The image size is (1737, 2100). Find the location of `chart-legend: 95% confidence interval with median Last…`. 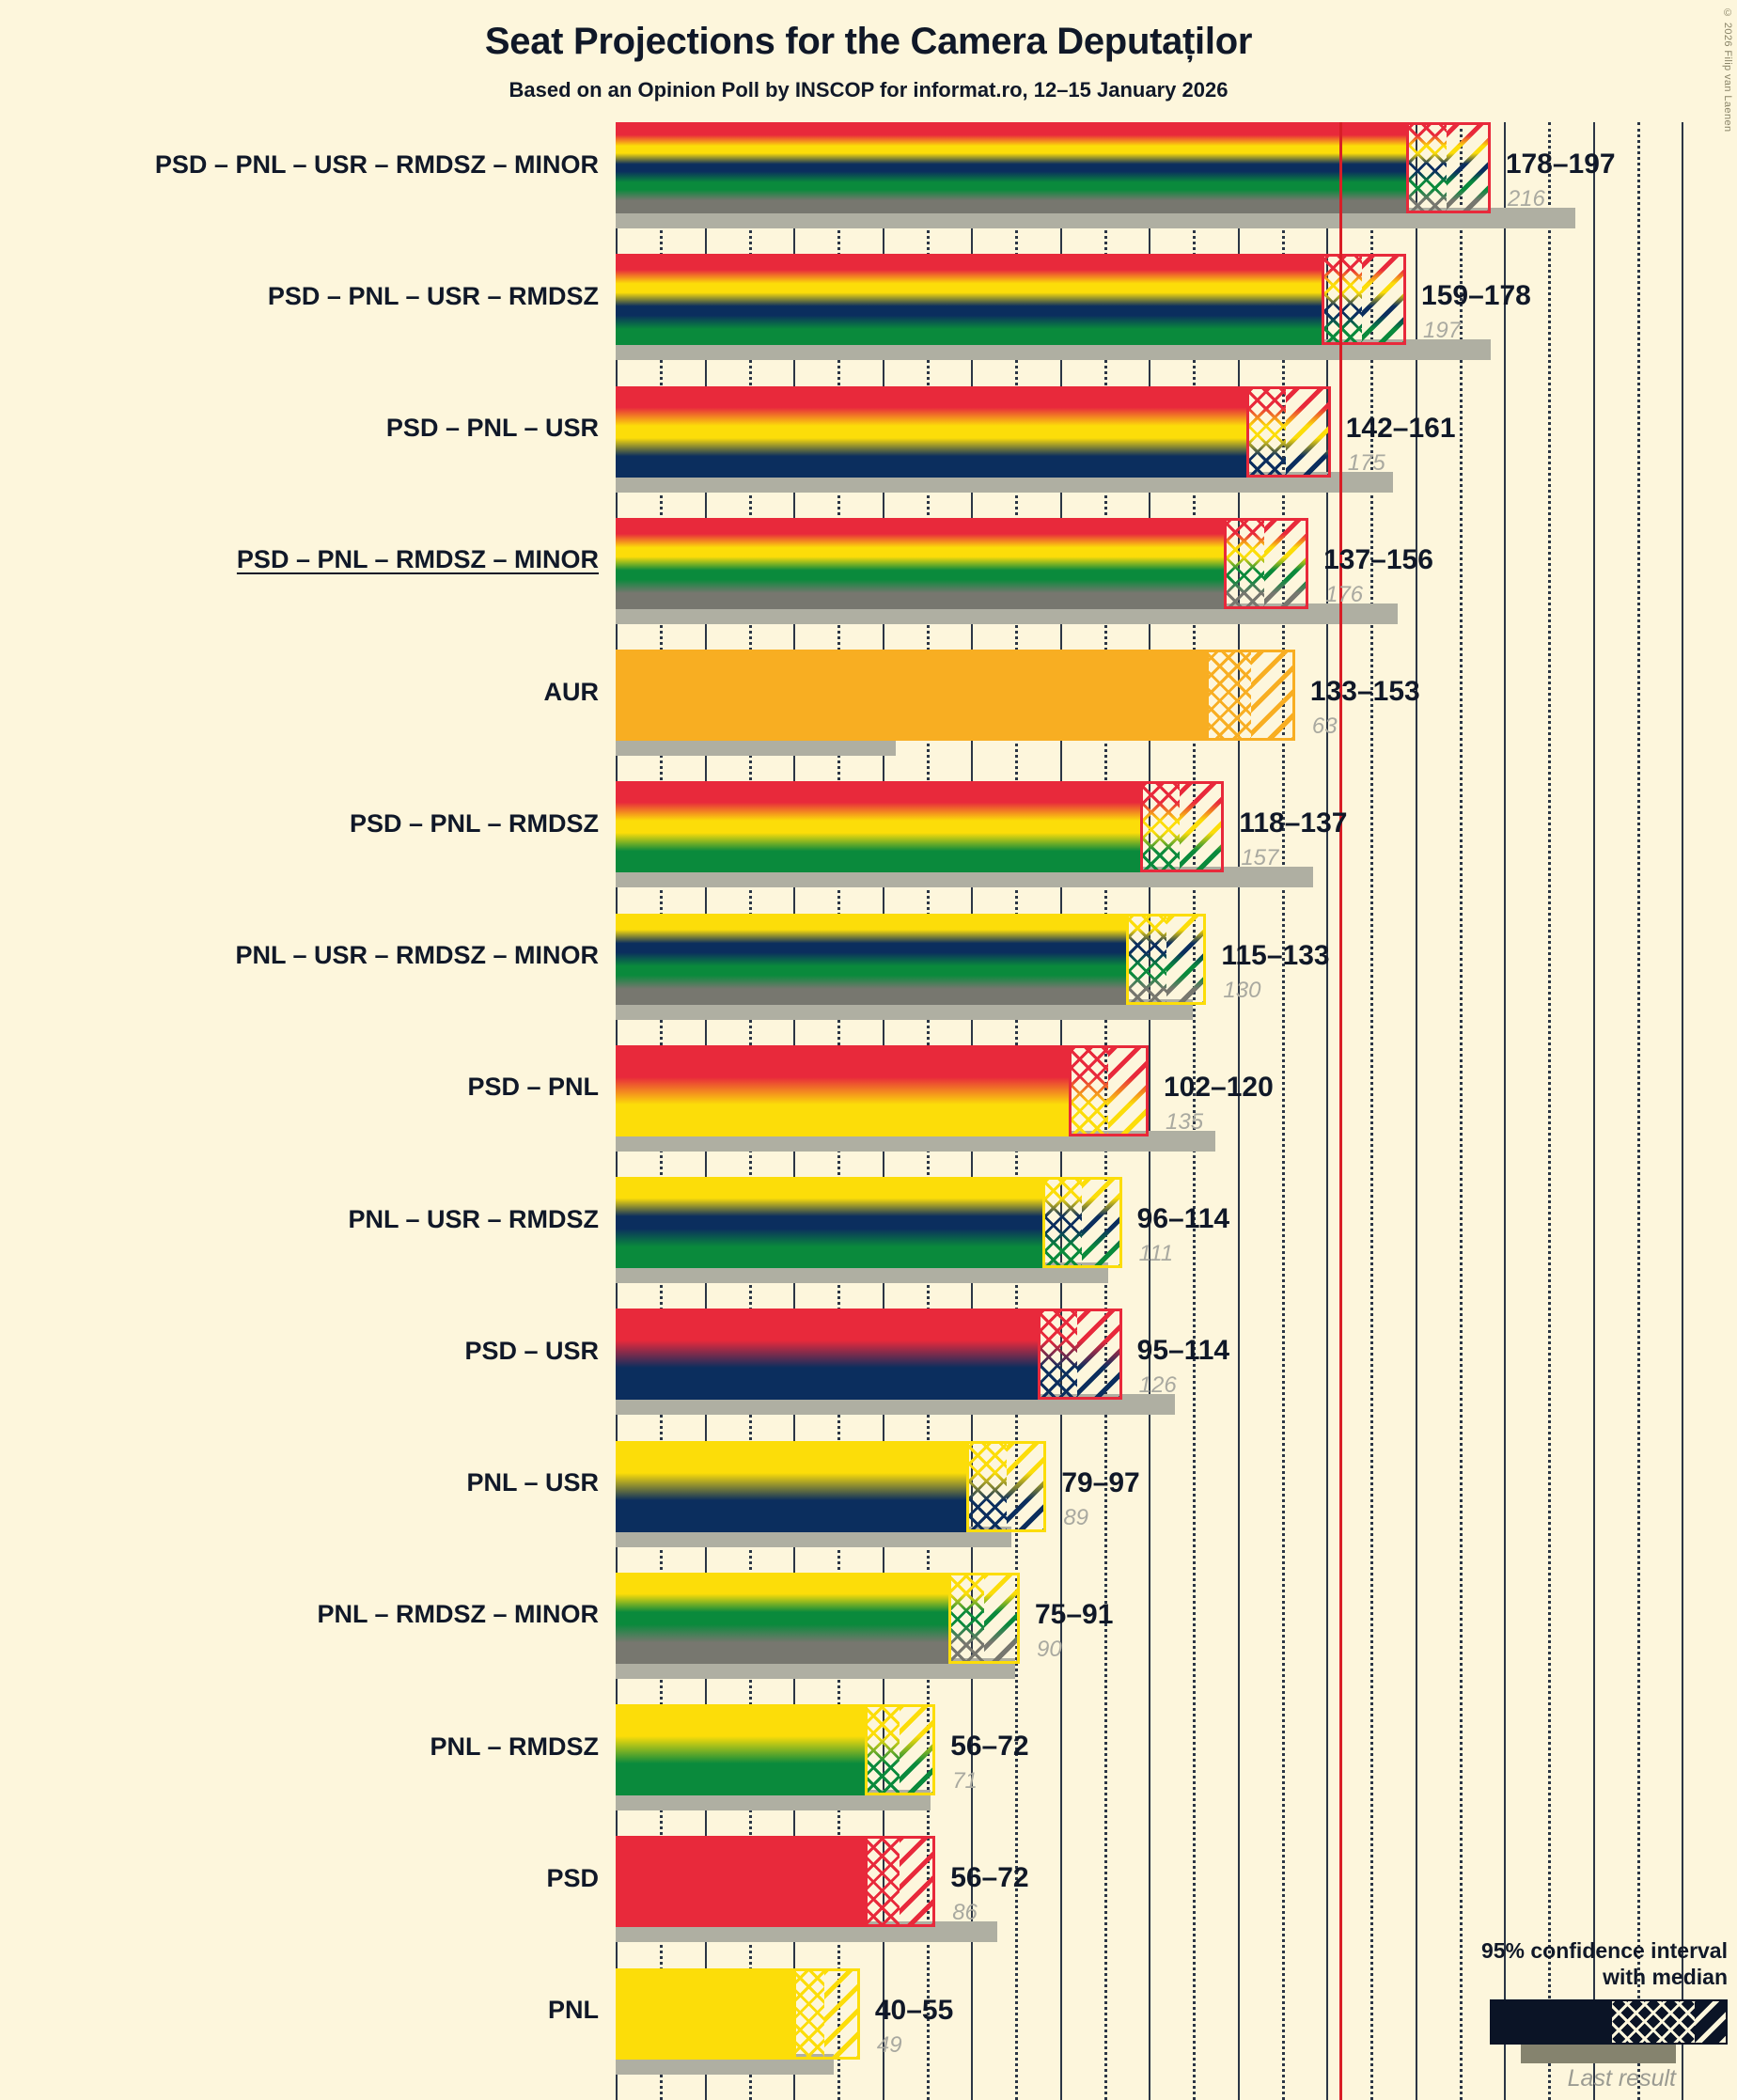

chart-legend: 95% confidence interval with median Last… is located at coordinates (1549, 2014).